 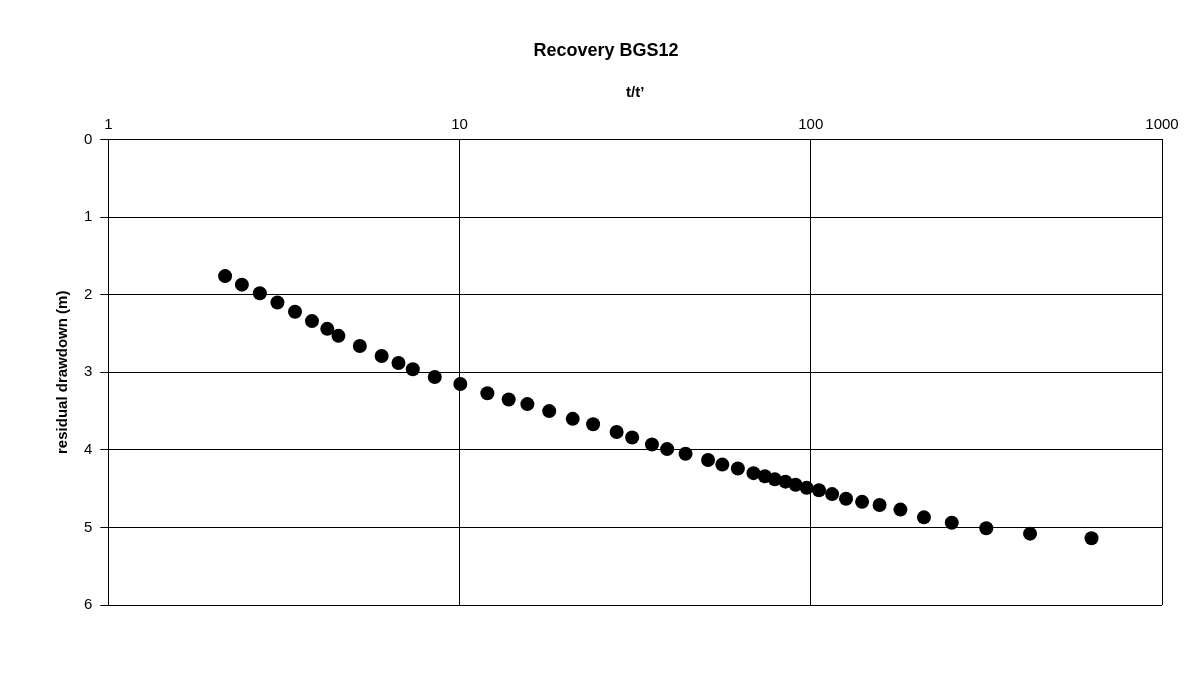 What do you see at coordinates (635, 91) in the screenshot?
I see `x-axis-title: t/t’` at bounding box center [635, 91].